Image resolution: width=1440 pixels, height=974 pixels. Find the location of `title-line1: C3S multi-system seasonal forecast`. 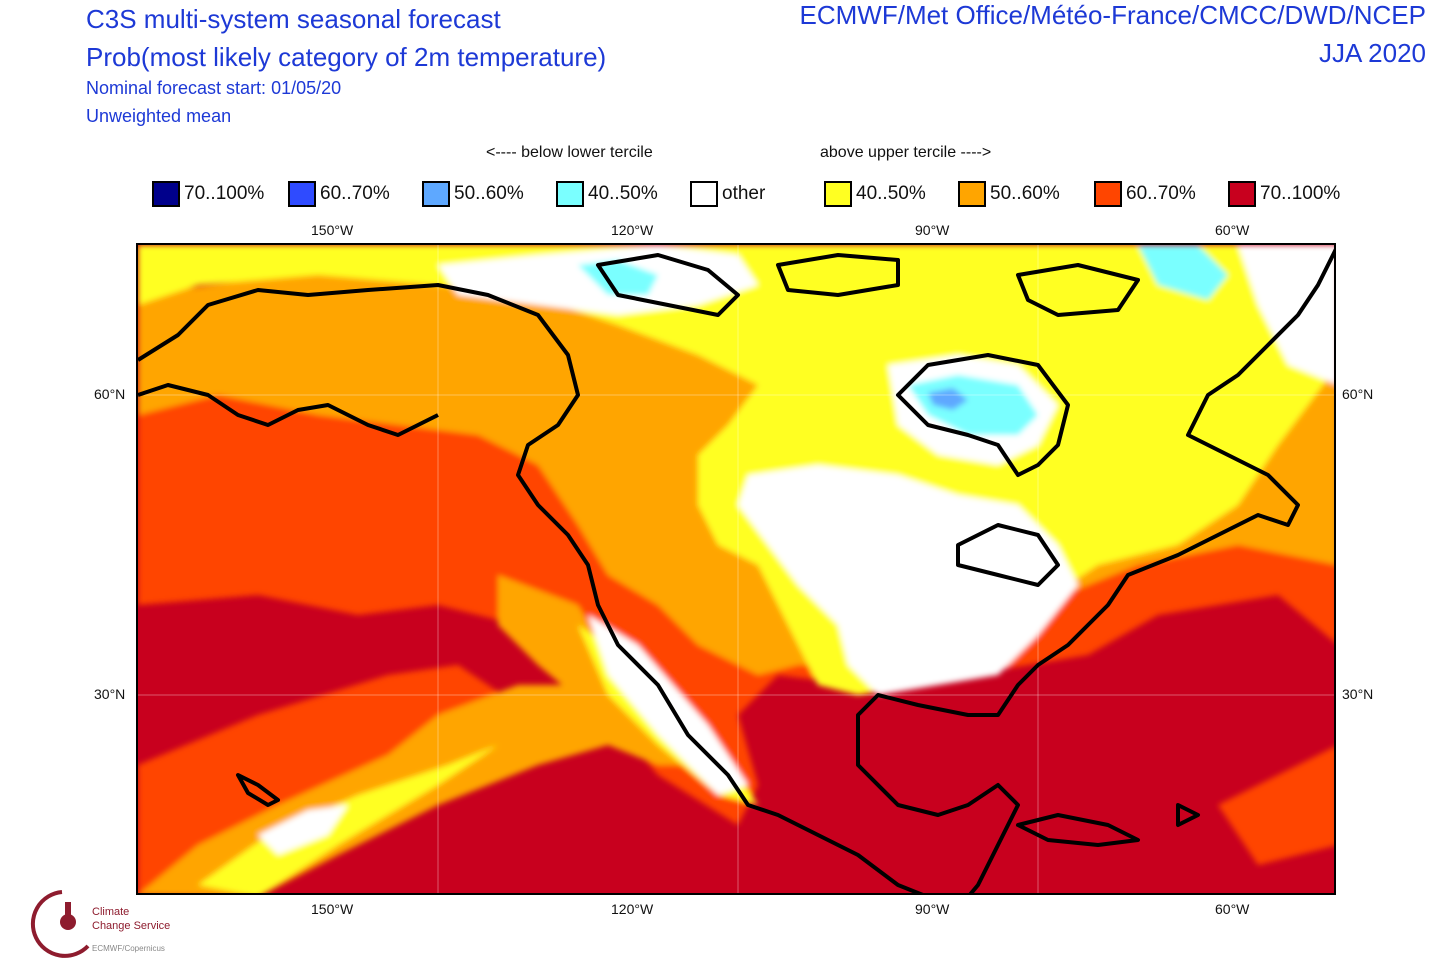

title-line1: C3S multi-system seasonal forecast is located at coordinates (293, 19).